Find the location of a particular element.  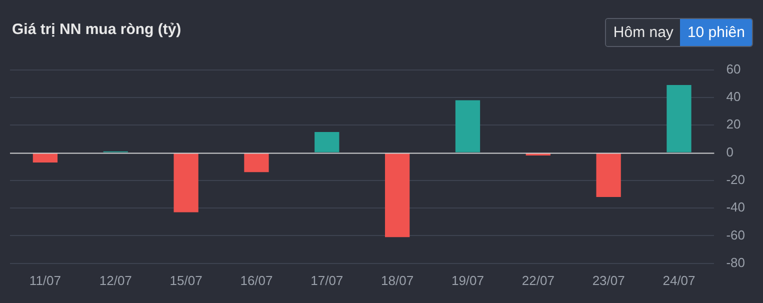

x-tick-label: 12/07 is located at coordinates (115, 280).